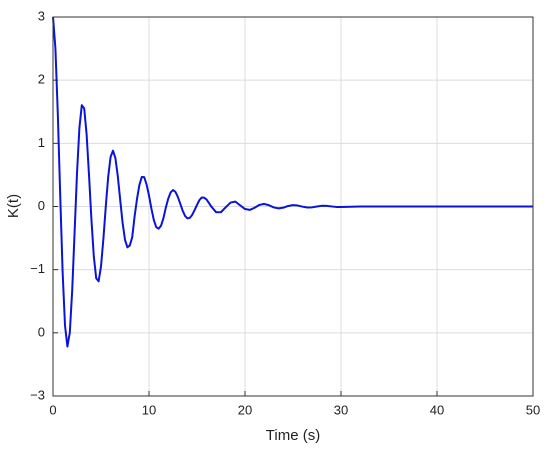 The width and height of the screenshot is (550, 449). What do you see at coordinates (52, 409) in the screenshot?
I see `x-tick-label: 0` at bounding box center [52, 409].